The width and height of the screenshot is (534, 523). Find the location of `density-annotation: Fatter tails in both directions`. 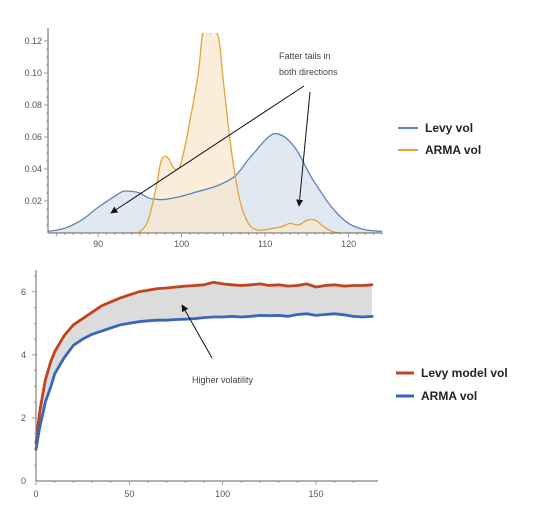

density-annotation: Fatter tails in both directions is located at coordinates (224, 132).